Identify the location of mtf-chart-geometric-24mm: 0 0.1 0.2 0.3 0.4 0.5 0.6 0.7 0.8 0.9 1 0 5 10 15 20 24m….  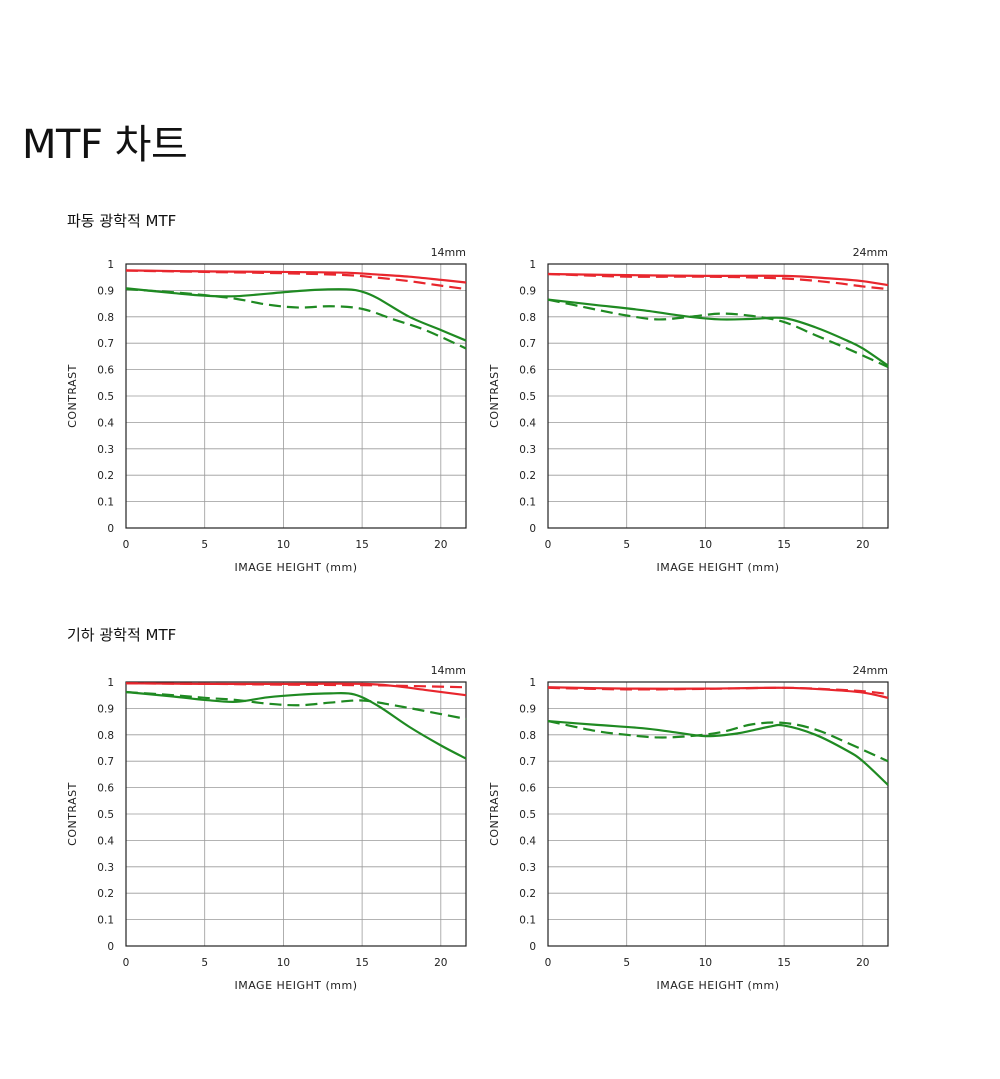
(692, 828).